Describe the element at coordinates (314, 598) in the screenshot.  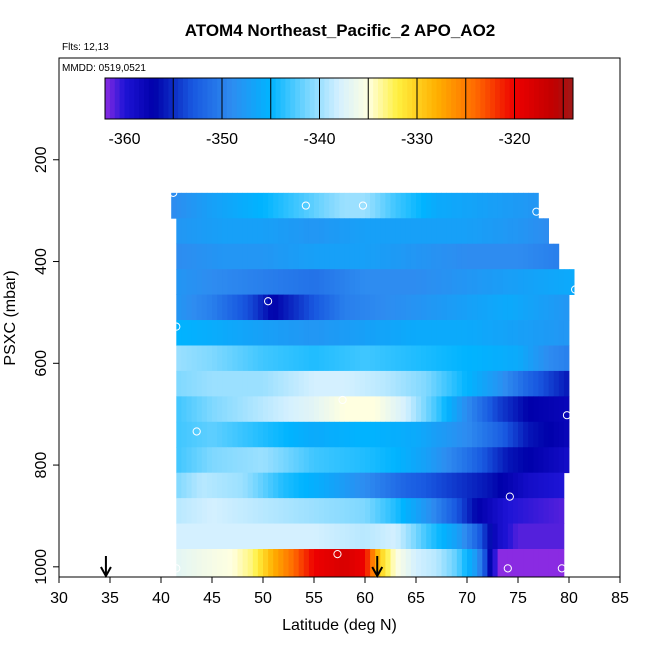
I see `x-tick-label: 55` at that location.